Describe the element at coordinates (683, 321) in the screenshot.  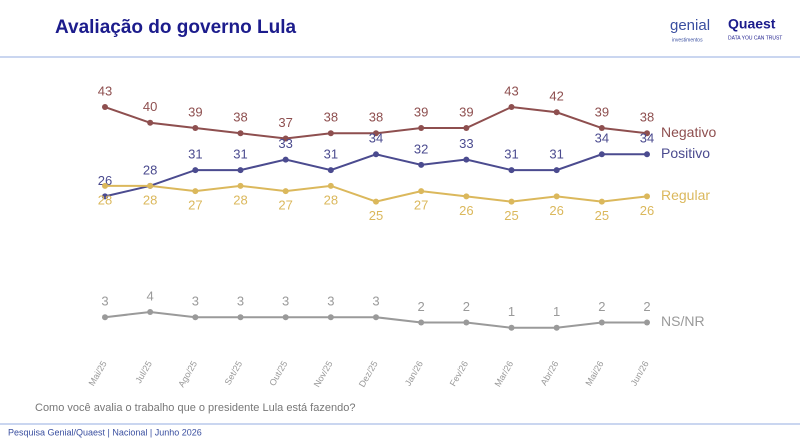
I see `legend-label: NS/NR` at that location.